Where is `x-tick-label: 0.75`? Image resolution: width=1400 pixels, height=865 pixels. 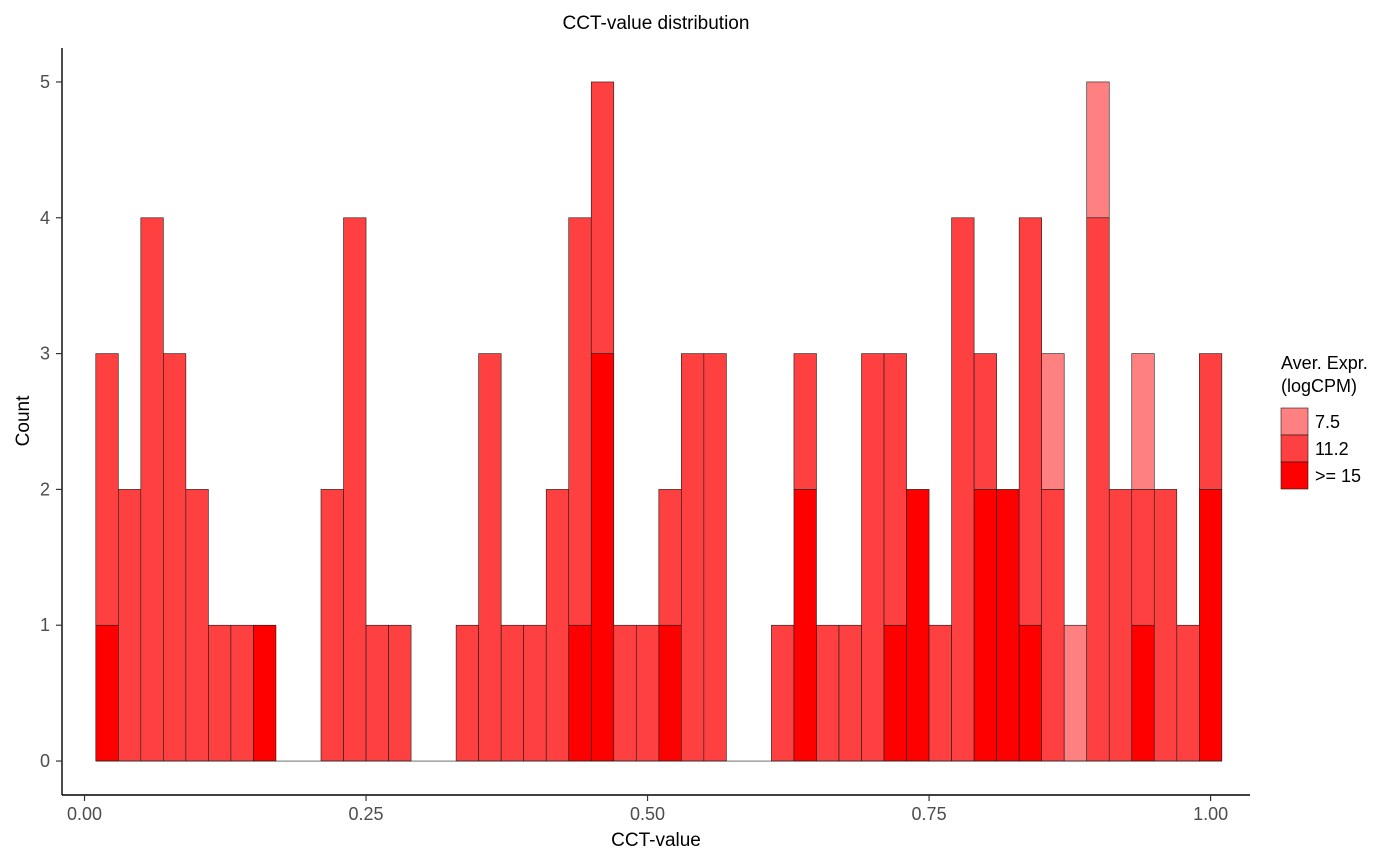 x-tick-label: 0.75 is located at coordinates (929, 814).